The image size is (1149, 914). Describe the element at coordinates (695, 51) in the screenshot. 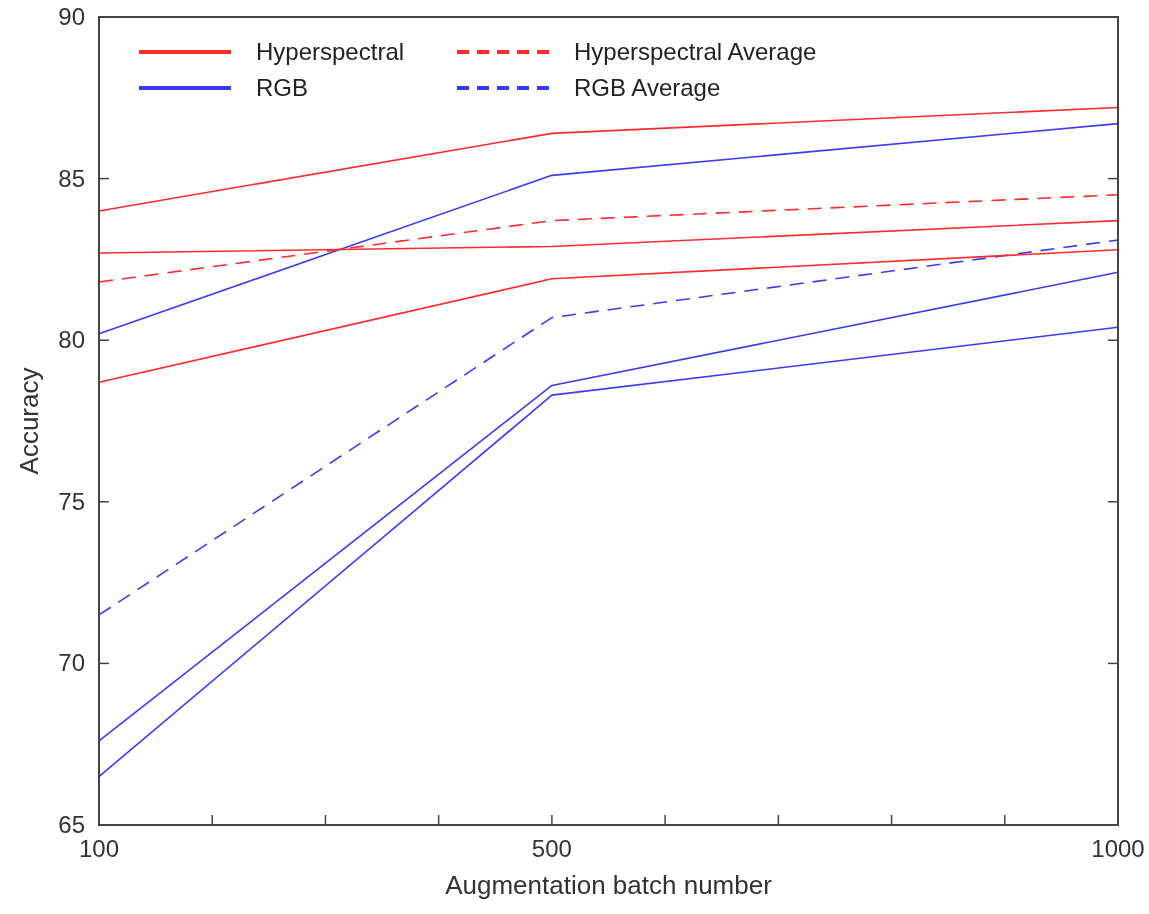

I see `legend-label: Hyperspectral Average` at that location.